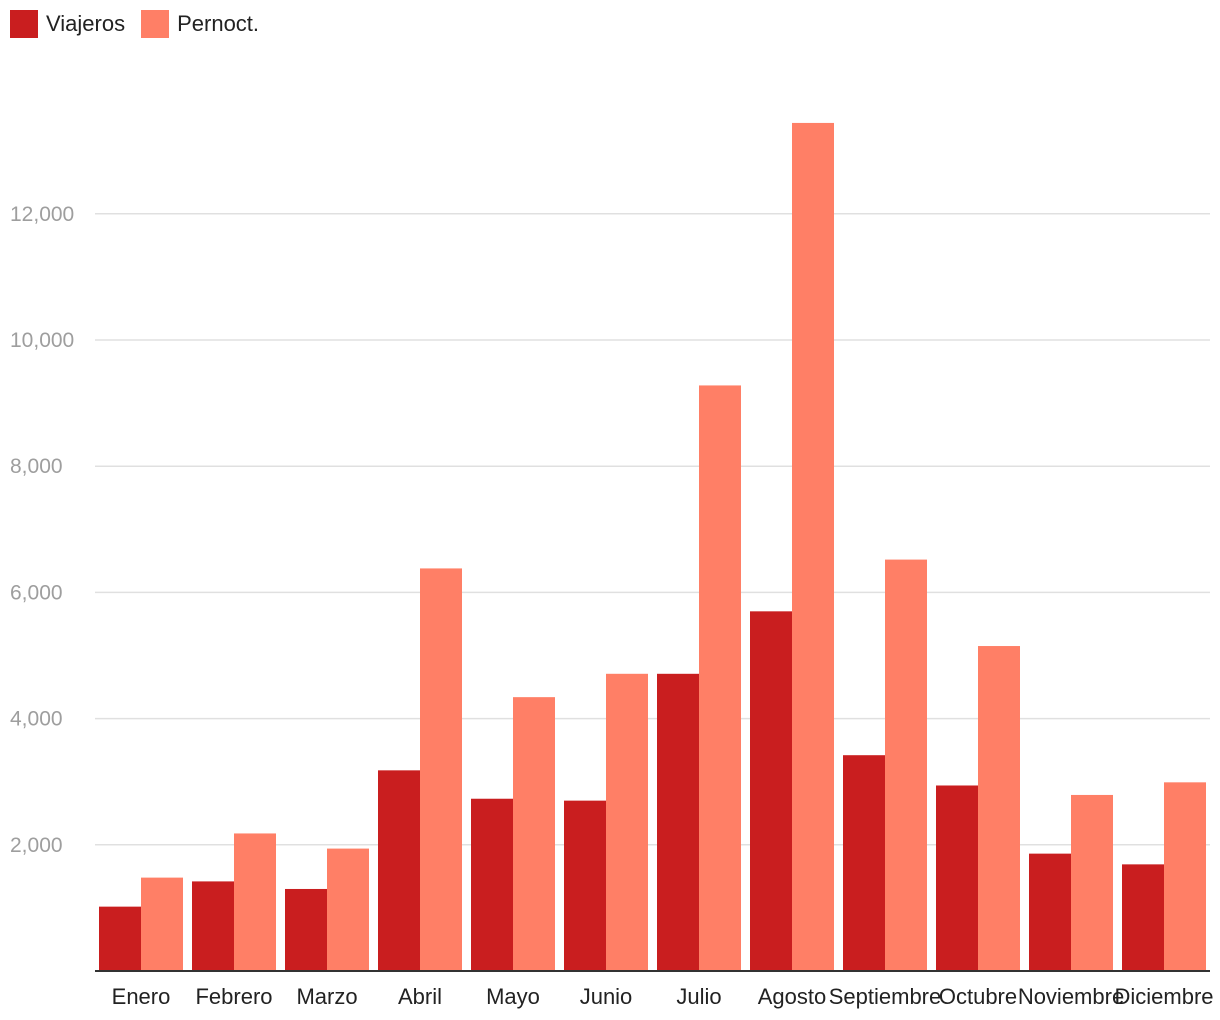  What do you see at coordinates (42, 340) in the screenshot?
I see `y-tick-label: 10,000` at bounding box center [42, 340].